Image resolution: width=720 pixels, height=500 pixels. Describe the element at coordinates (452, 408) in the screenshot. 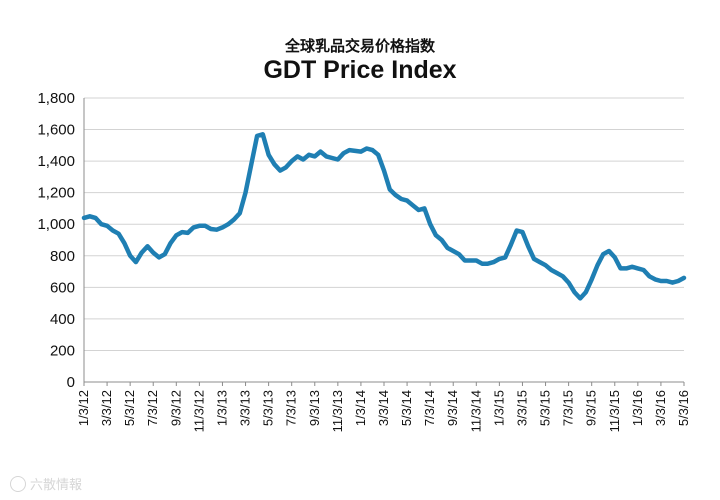

I see `x-tick-label: 9/3/14` at that location.